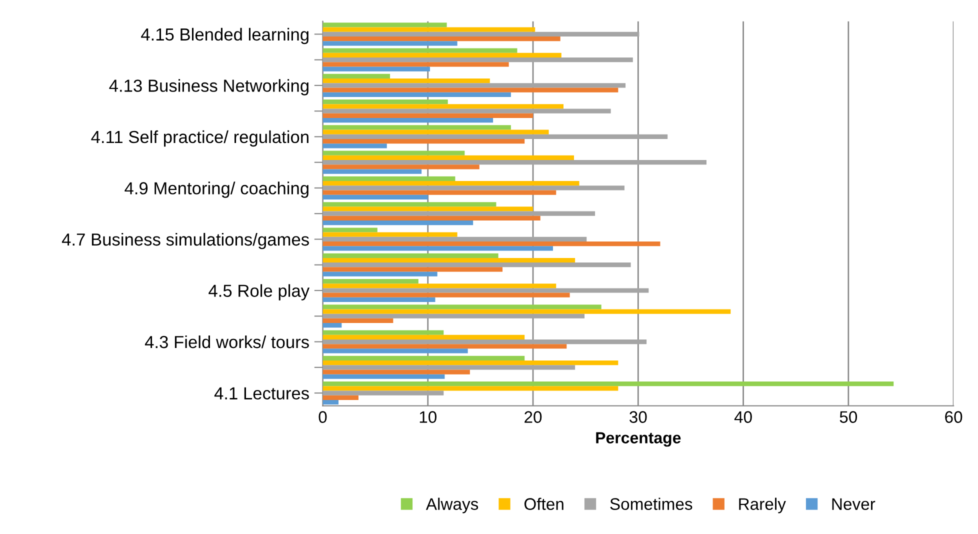 This screenshot has height=534, width=978. What do you see at coordinates (224, 36) in the screenshot?
I see `y-tick-label: 4.15 Blended learning` at bounding box center [224, 36].